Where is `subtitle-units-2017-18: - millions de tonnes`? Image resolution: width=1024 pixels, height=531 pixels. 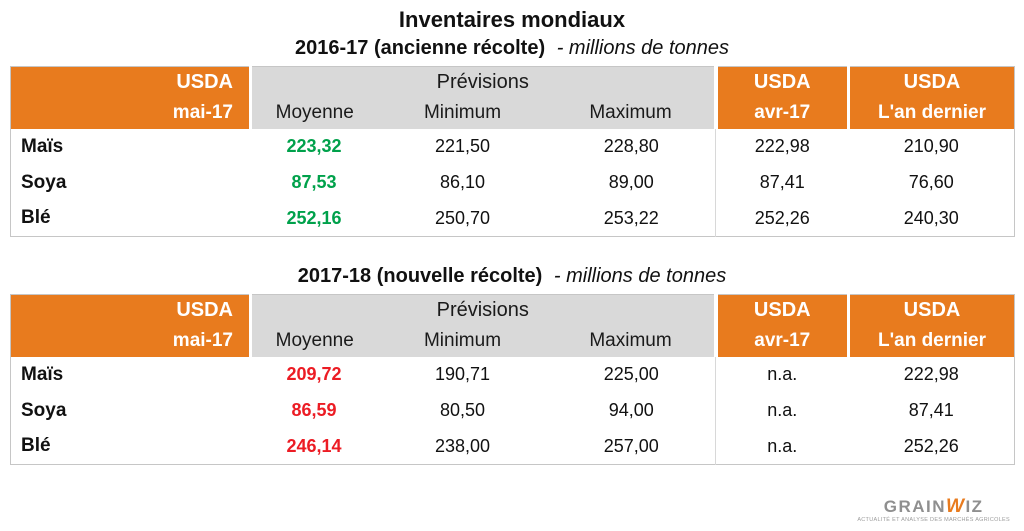 subtitle-units-2017-18: - millions de tonnes is located at coordinates (640, 276).